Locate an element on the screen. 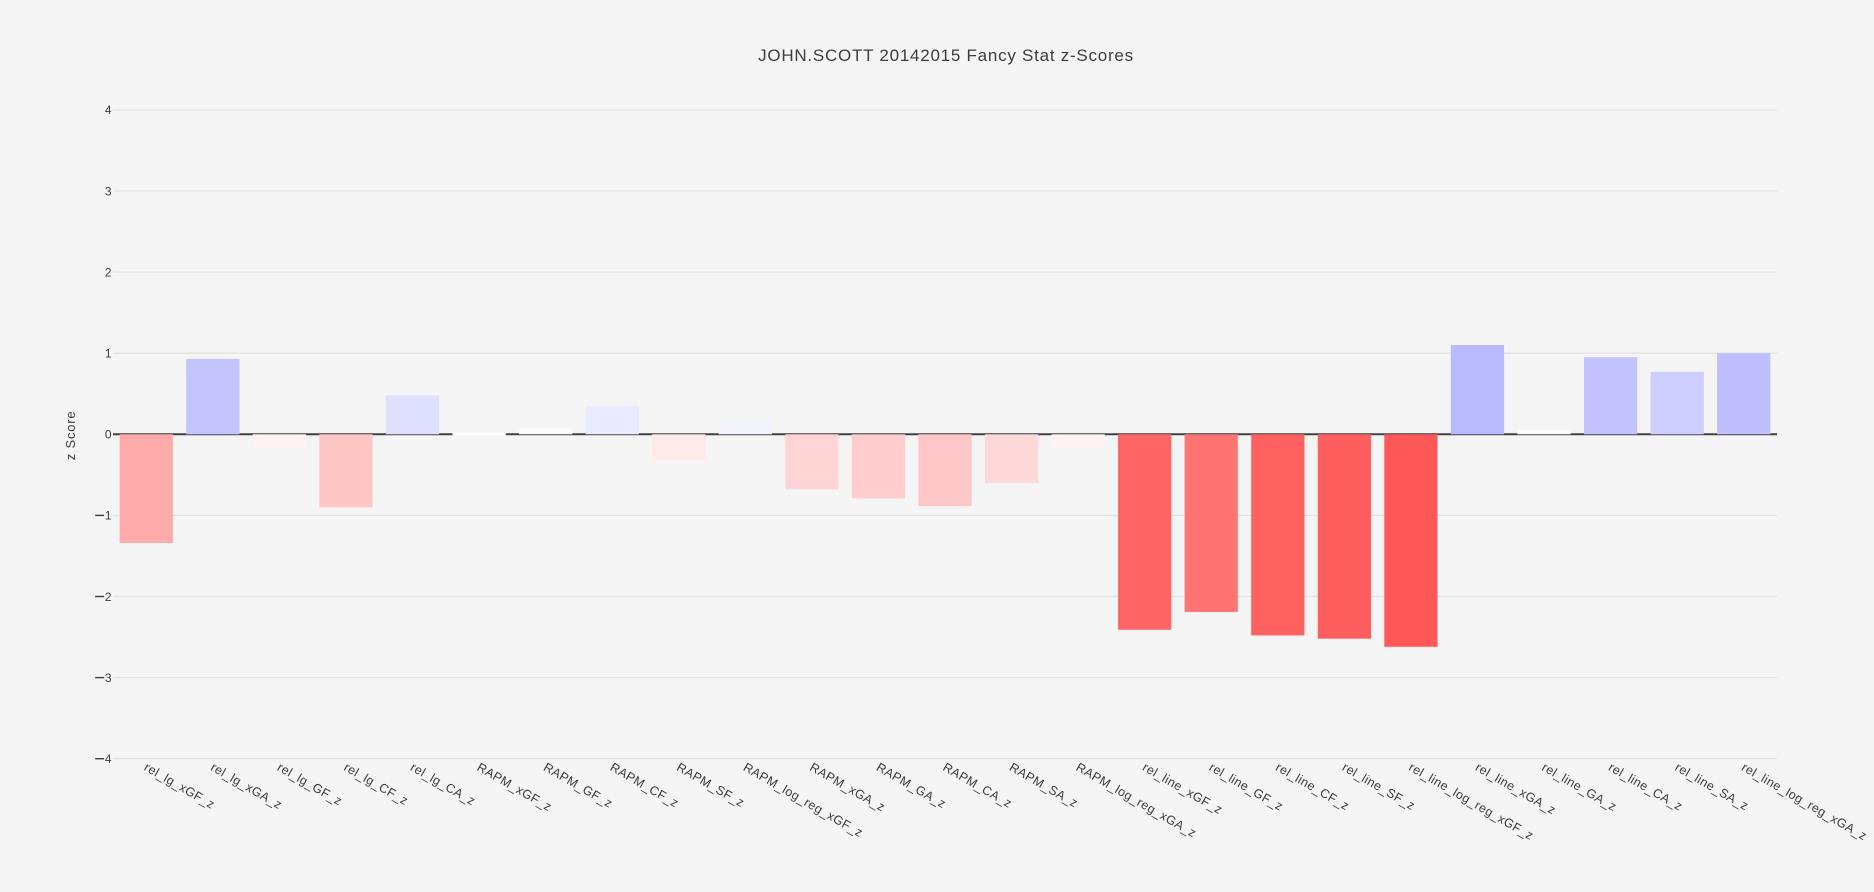  svg-text: 0 is located at coordinates (108, 435).